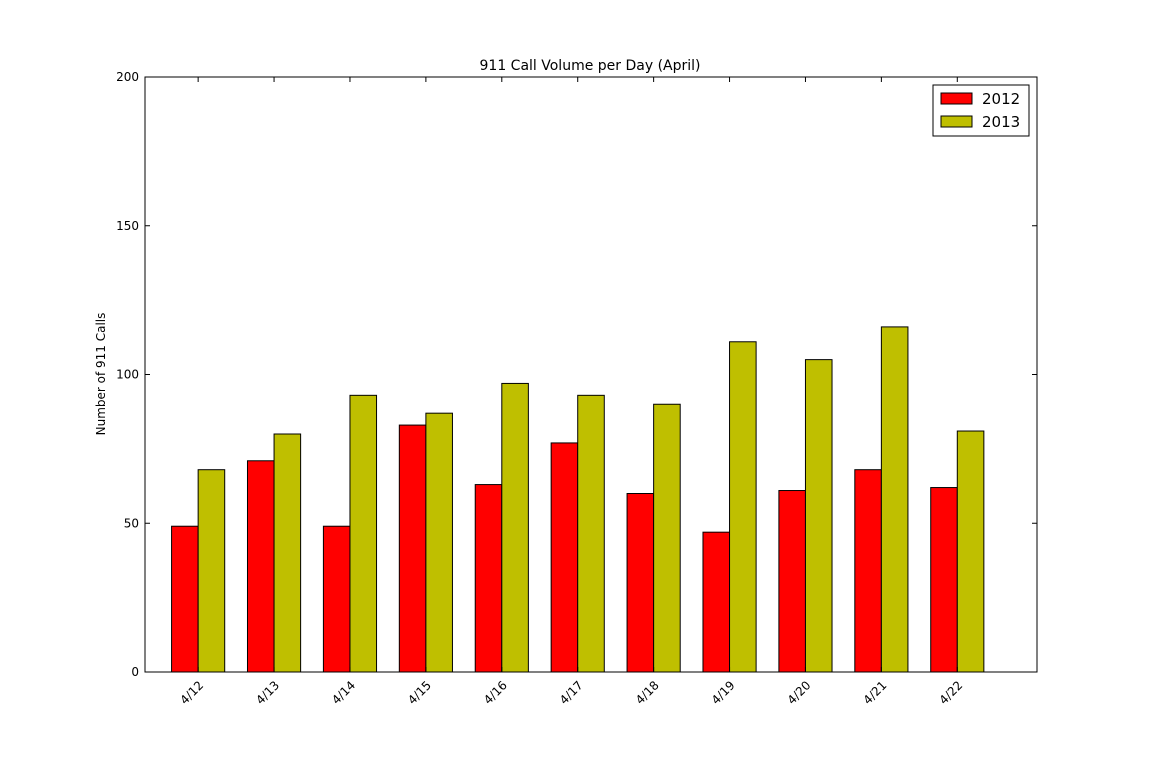 Image resolution: width=1152 pixels, height=768 pixels. Describe the element at coordinates (127, 77) in the screenshot. I see `y-tick-label: 200` at that location.